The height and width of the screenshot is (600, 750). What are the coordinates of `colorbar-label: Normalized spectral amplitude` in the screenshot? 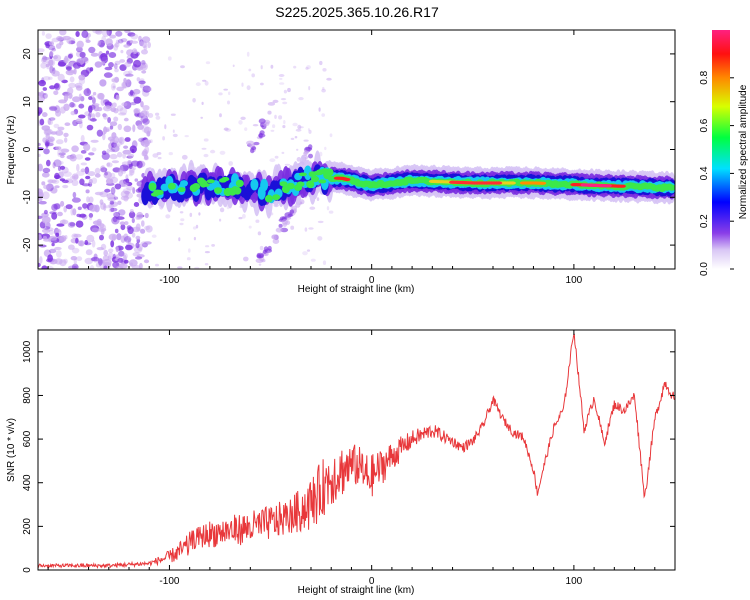 It's located at (743, 151).